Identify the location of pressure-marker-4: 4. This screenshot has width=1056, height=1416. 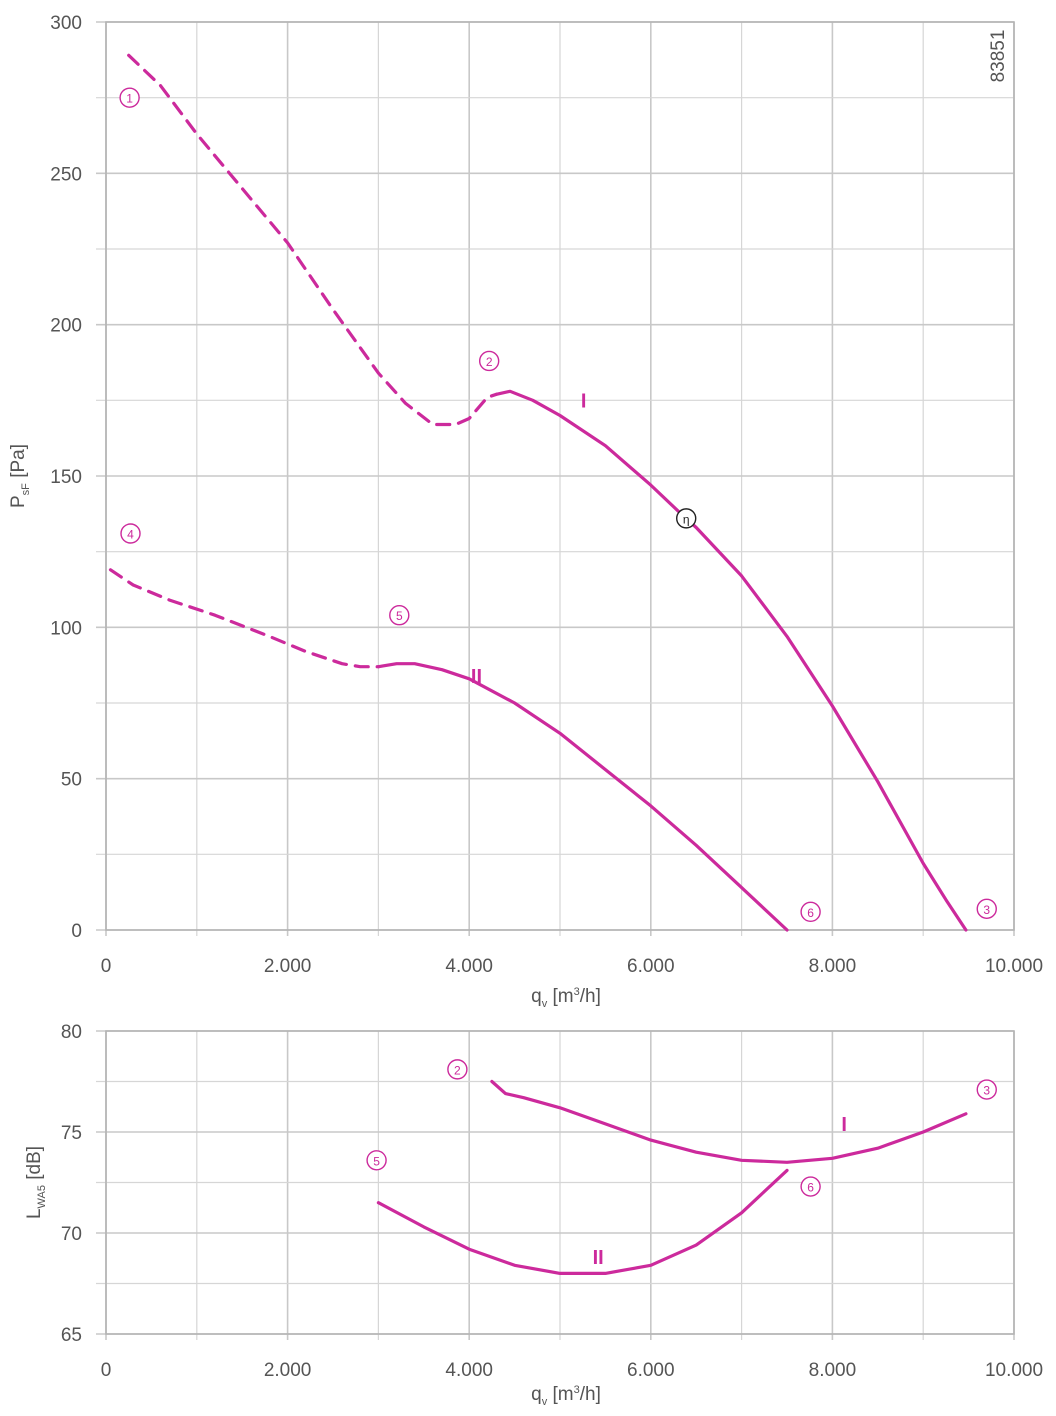
(130, 533).